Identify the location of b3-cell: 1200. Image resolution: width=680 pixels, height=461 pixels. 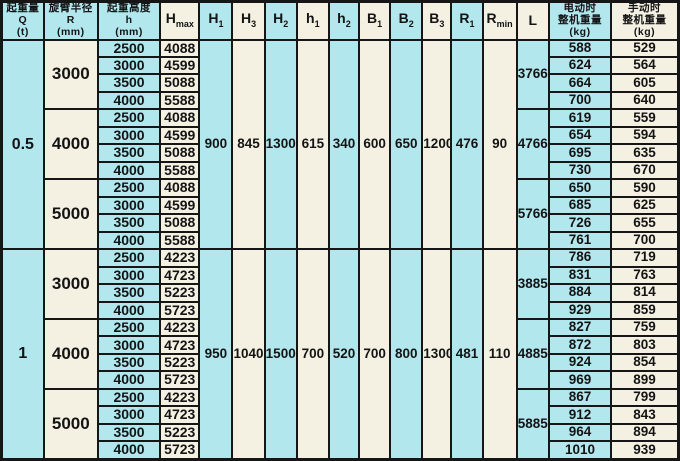
(437, 144).